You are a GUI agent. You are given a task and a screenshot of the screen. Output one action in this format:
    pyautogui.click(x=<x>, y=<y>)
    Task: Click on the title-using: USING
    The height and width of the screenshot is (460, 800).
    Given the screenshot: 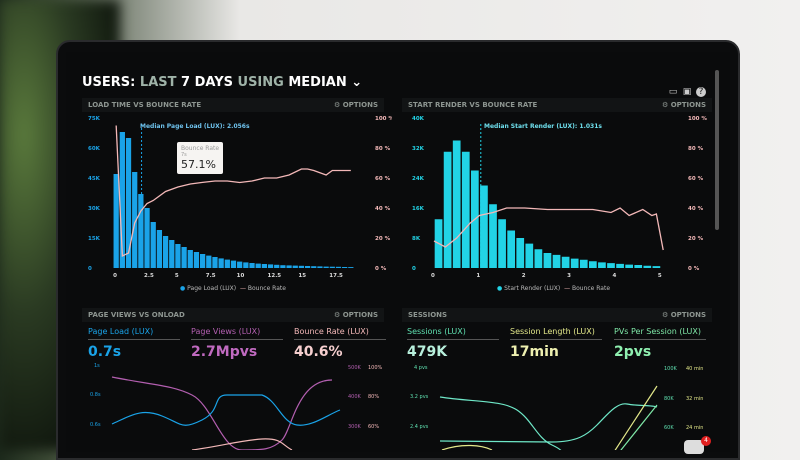 What is the action you would take?
    pyautogui.click(x=260, y=82)
    